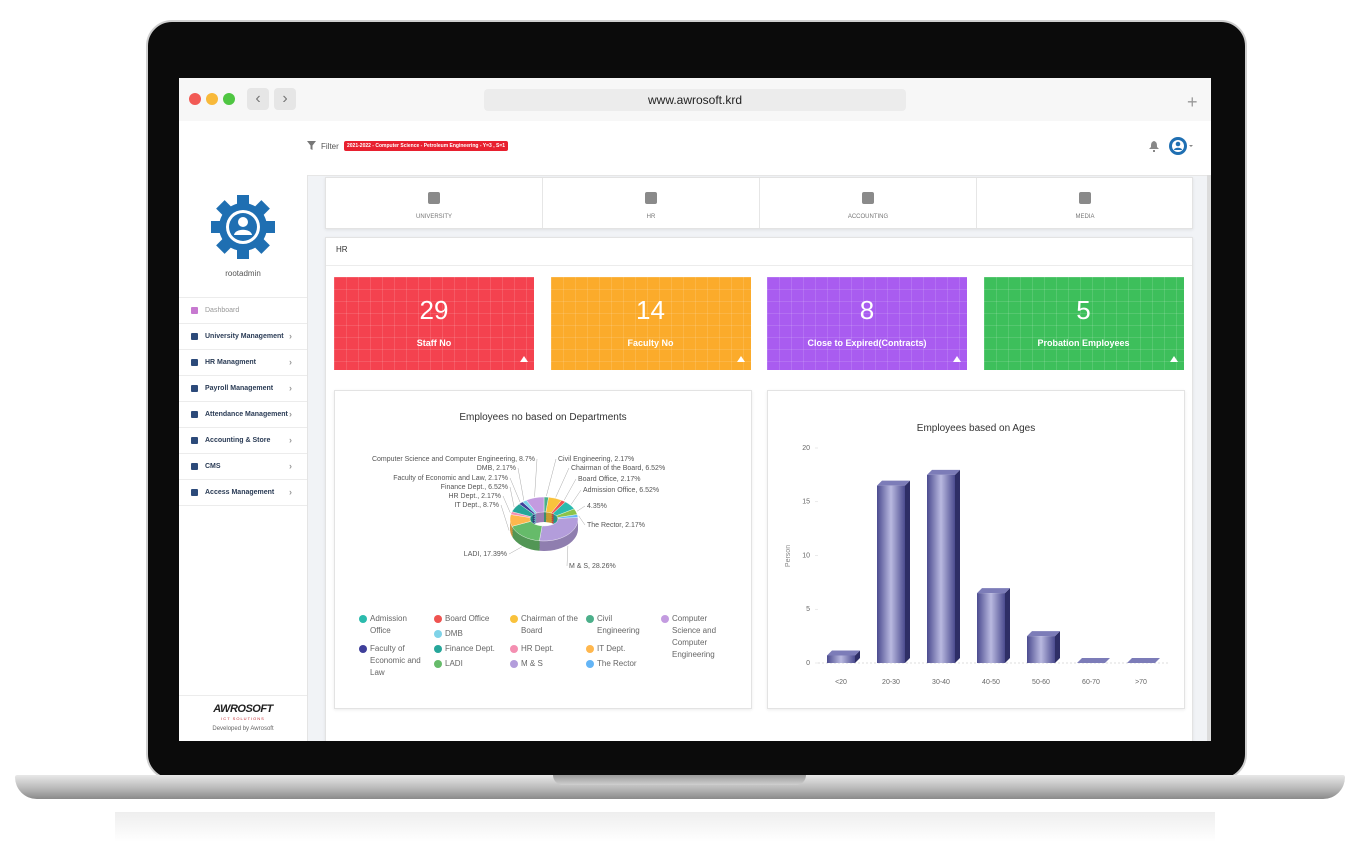 The image size is (1363, 844). What do you see at coordinates (240, 492) in the screenshot?
I see `menu-label: Access Management` at bounding box center [240, 492].